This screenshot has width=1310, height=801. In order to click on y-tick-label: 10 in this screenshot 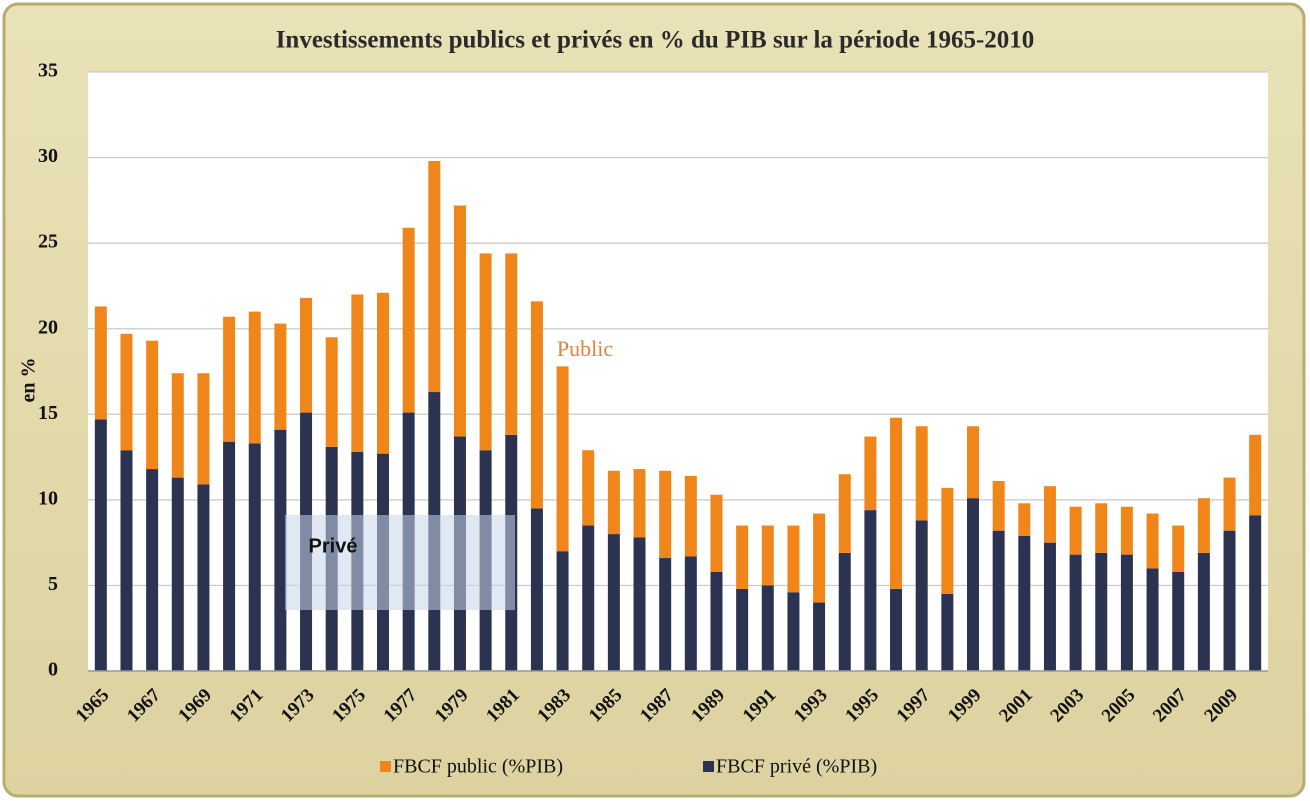, I will do `click(48, 498)`.